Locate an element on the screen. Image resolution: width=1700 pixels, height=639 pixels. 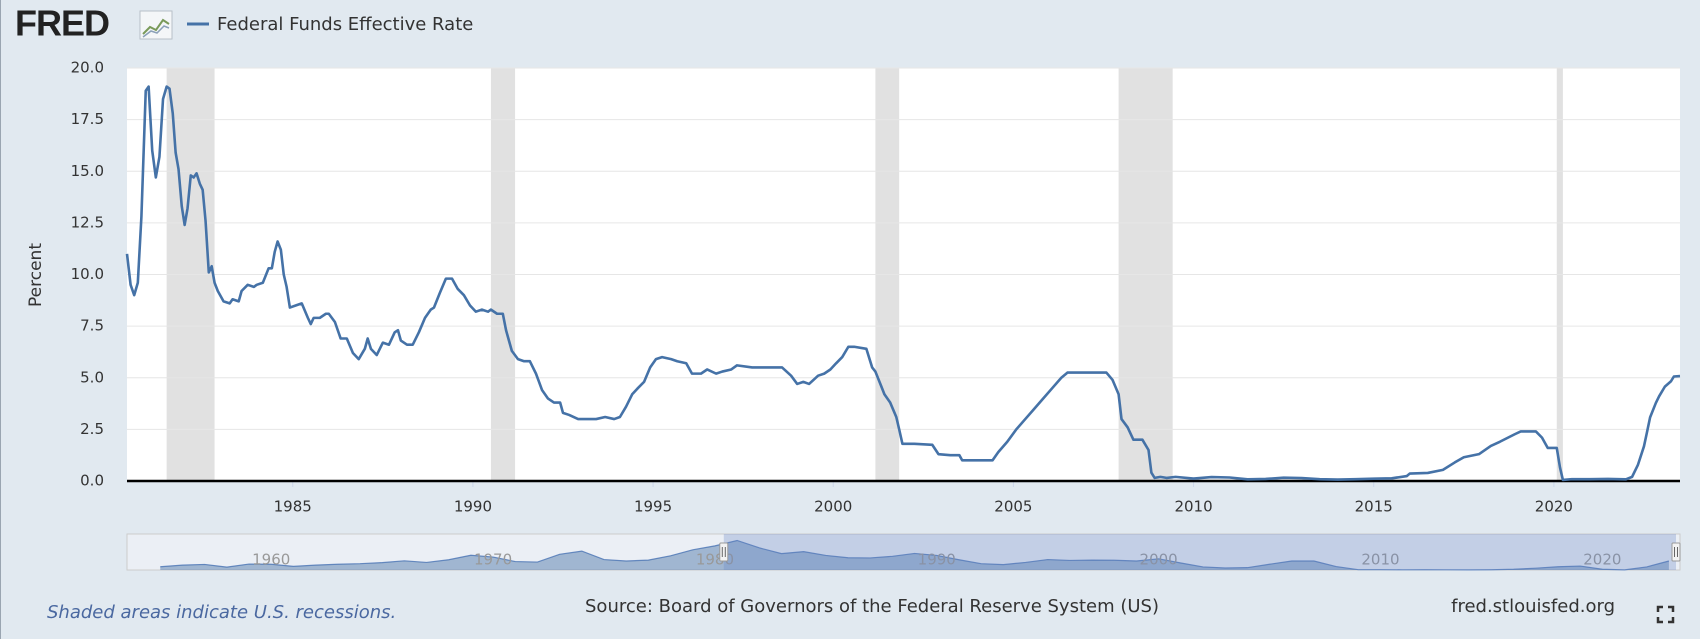
logo-icon is located at coordinates (156, 25).